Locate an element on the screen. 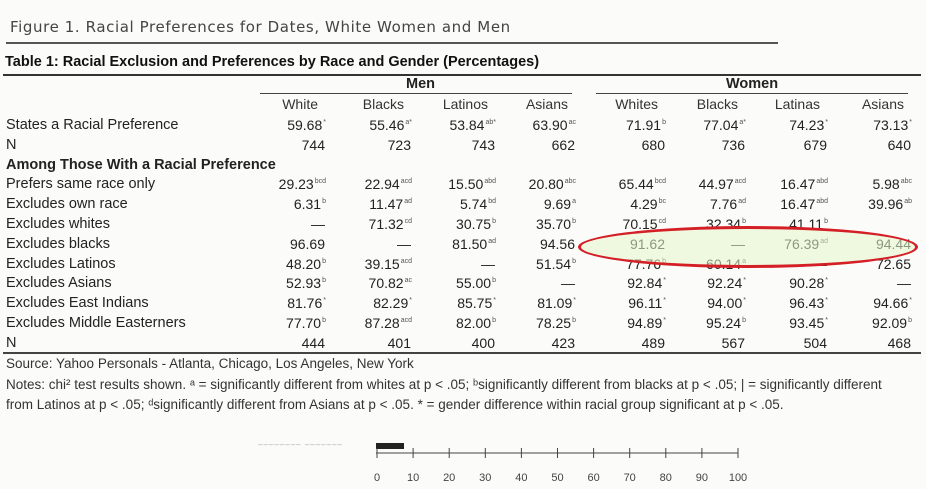 Image resolution: width=926 pixels, height=489 pixels. table-cell: 96.11* is located at coordinates (647, 303).